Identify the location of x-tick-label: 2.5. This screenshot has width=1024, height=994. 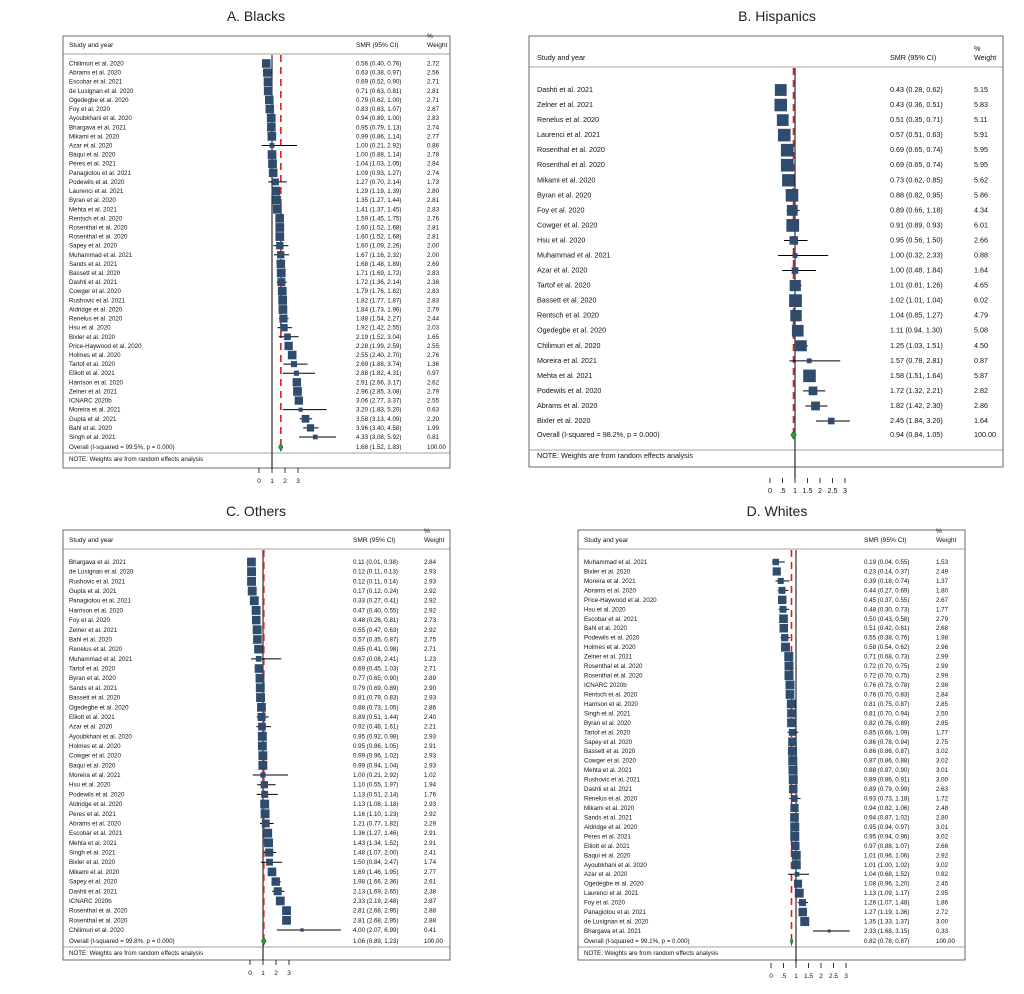
(833, 976).